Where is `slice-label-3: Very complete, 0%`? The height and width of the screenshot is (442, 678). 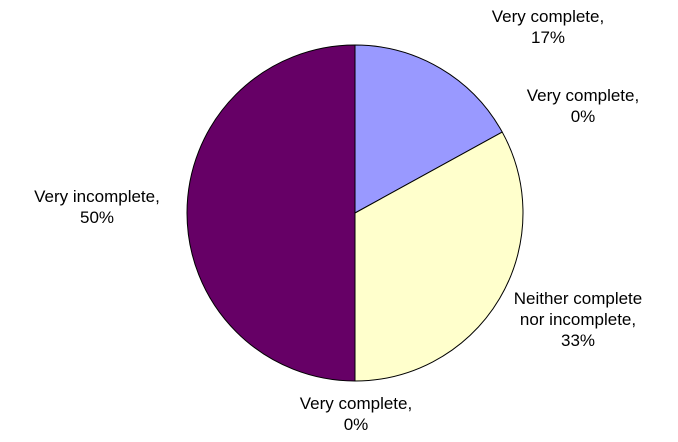
slice-label-3: Very complete, 0% is located at coordinates (356, 414).